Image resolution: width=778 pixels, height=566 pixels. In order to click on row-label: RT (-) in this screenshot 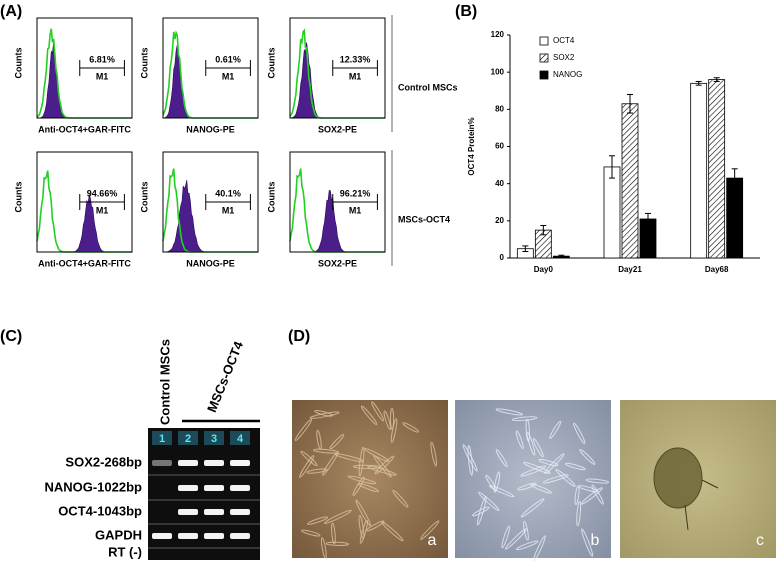, I will do `click(125, 551)`.